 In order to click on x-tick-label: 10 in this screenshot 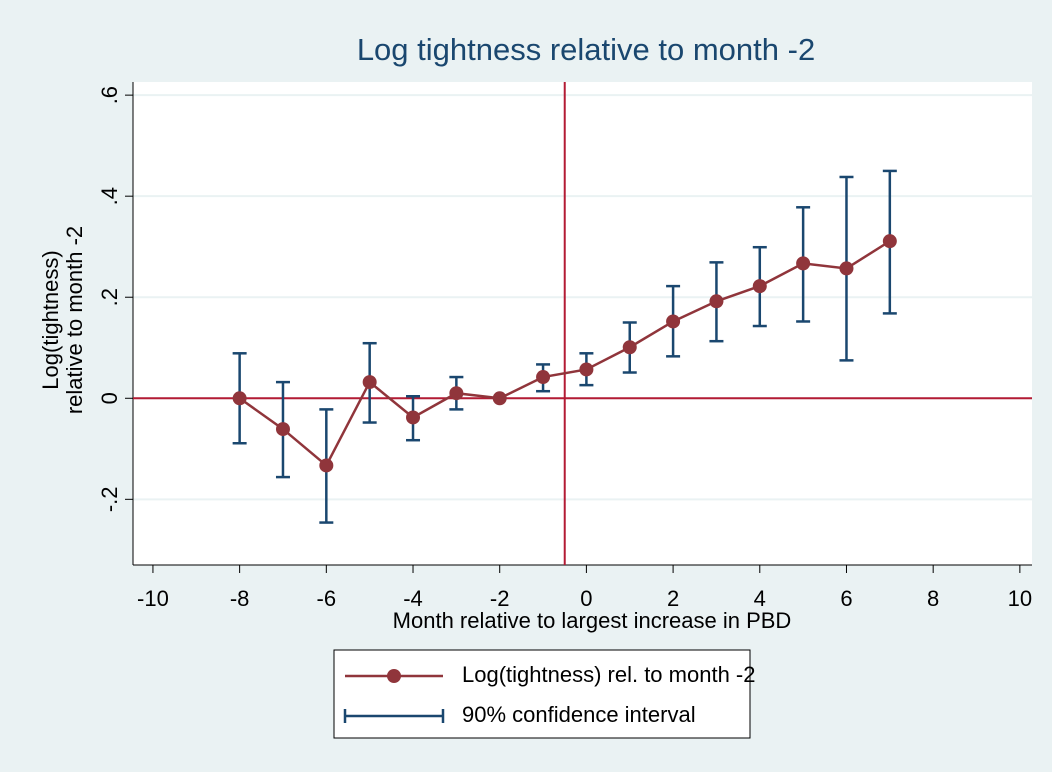, I will do `click(1020, 598)`.